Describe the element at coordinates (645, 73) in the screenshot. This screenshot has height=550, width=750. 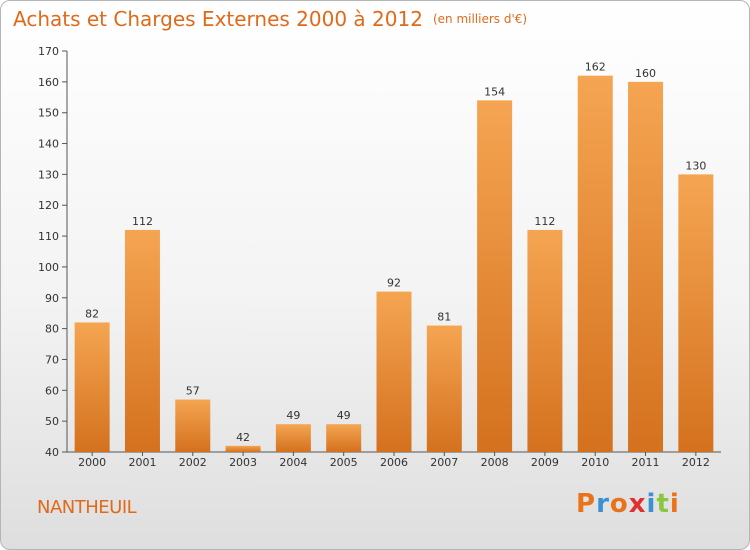
I see `bar-value-label: 160` at that location.